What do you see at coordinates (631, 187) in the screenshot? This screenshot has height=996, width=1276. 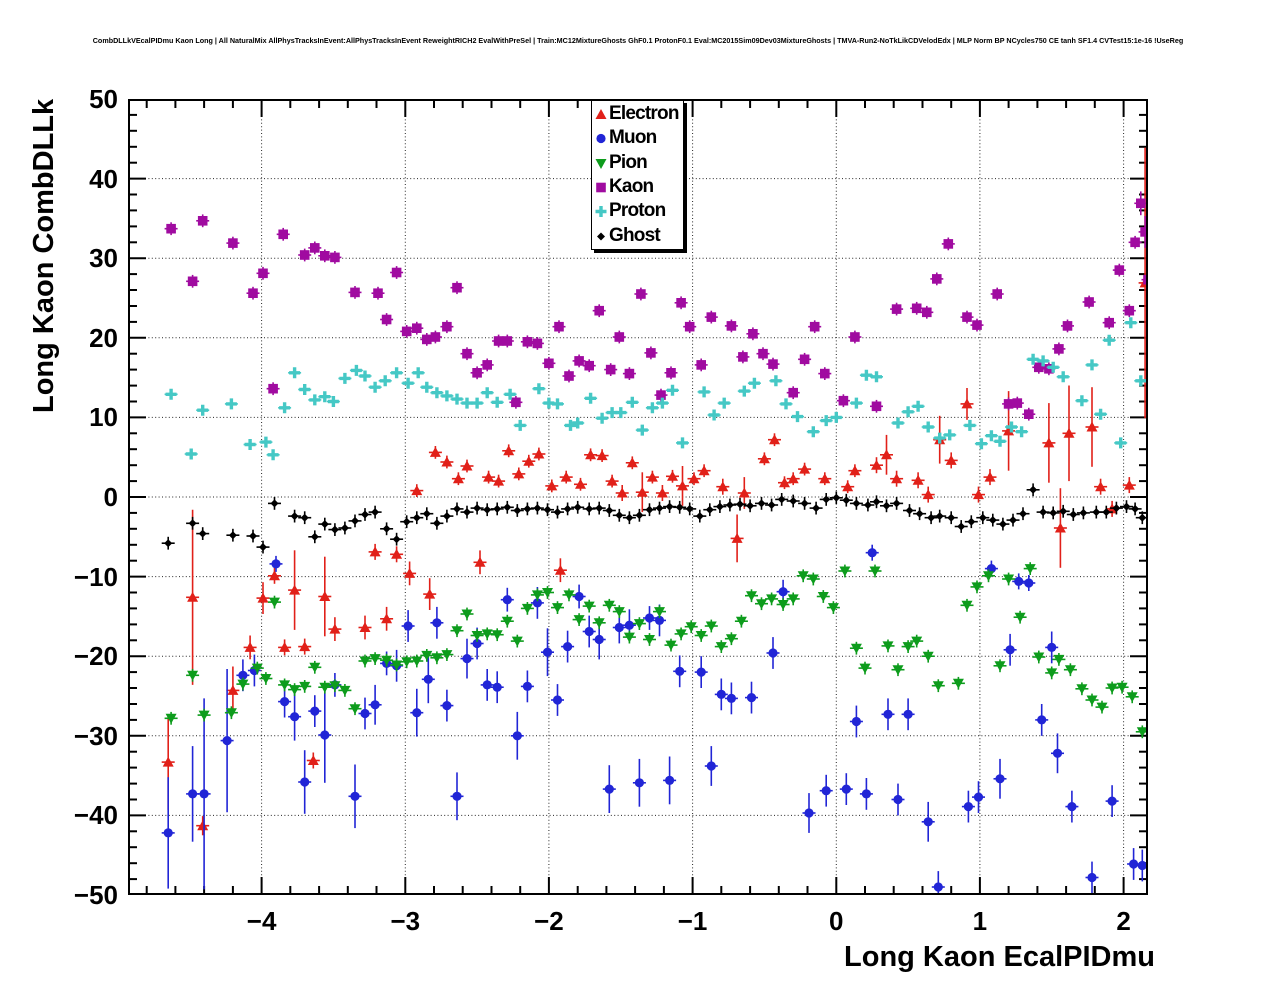 I see `legend-label: Kaon` at bounding box center [631, 187].